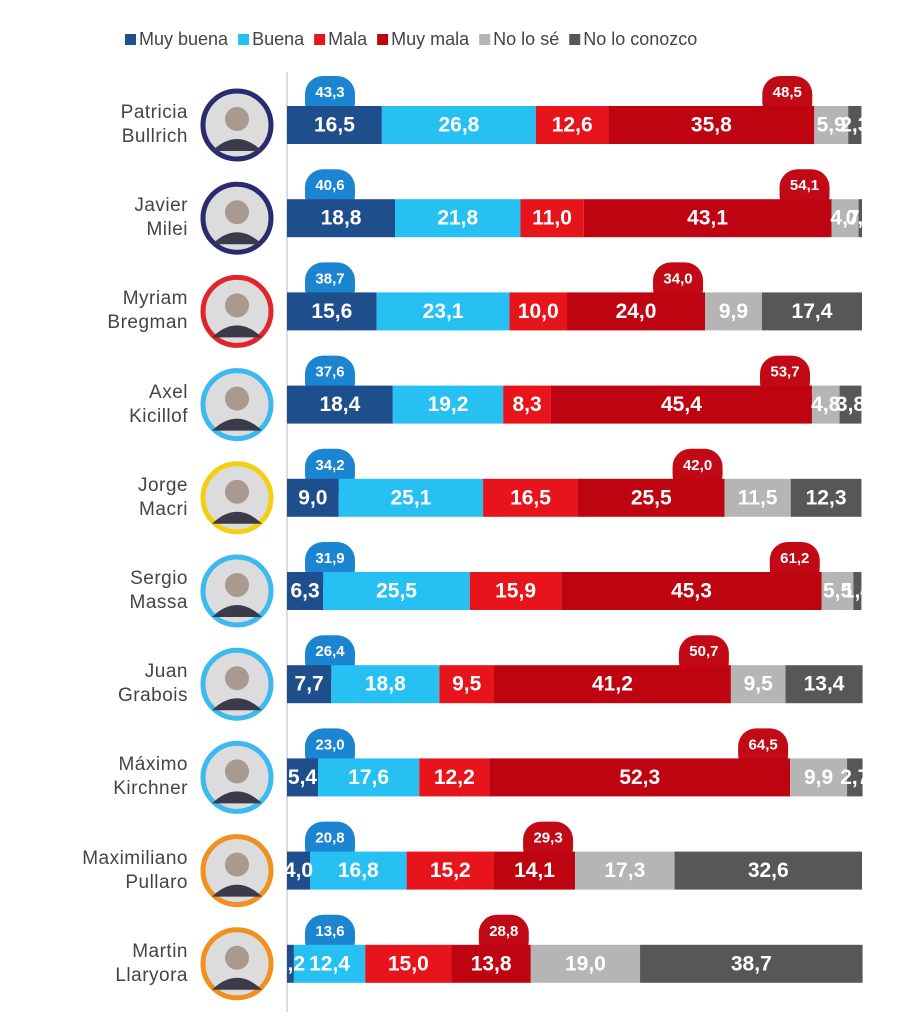  I want to click on value-label: 24,0, so click(636, 311).